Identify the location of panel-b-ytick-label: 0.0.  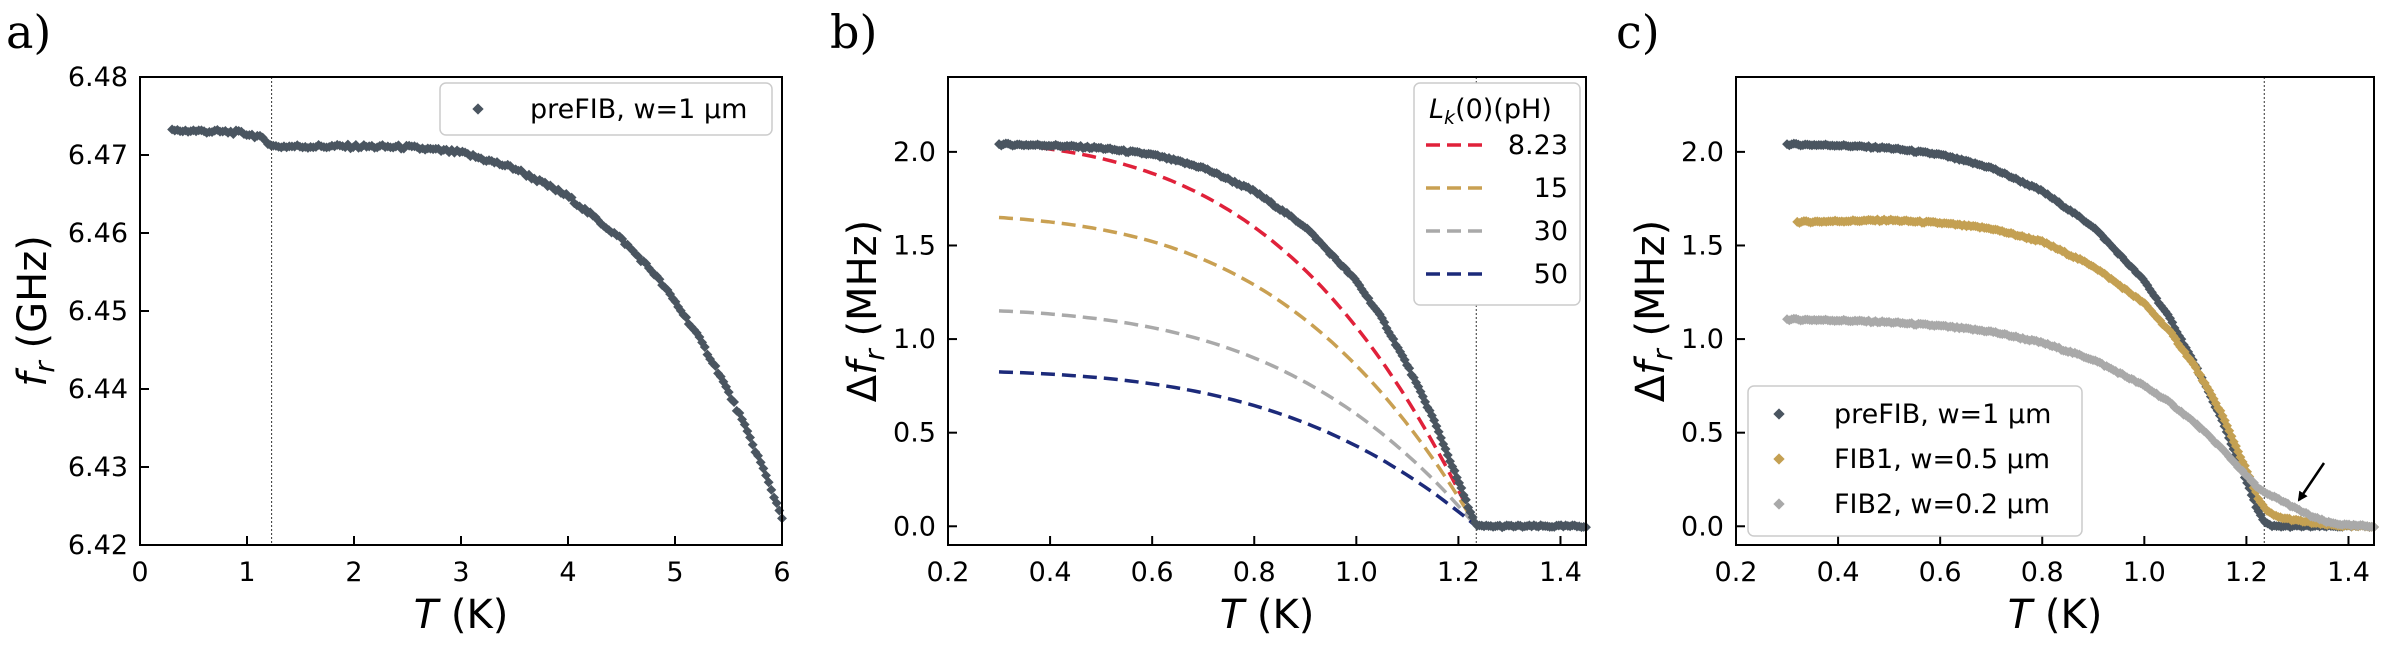
(914, 526).